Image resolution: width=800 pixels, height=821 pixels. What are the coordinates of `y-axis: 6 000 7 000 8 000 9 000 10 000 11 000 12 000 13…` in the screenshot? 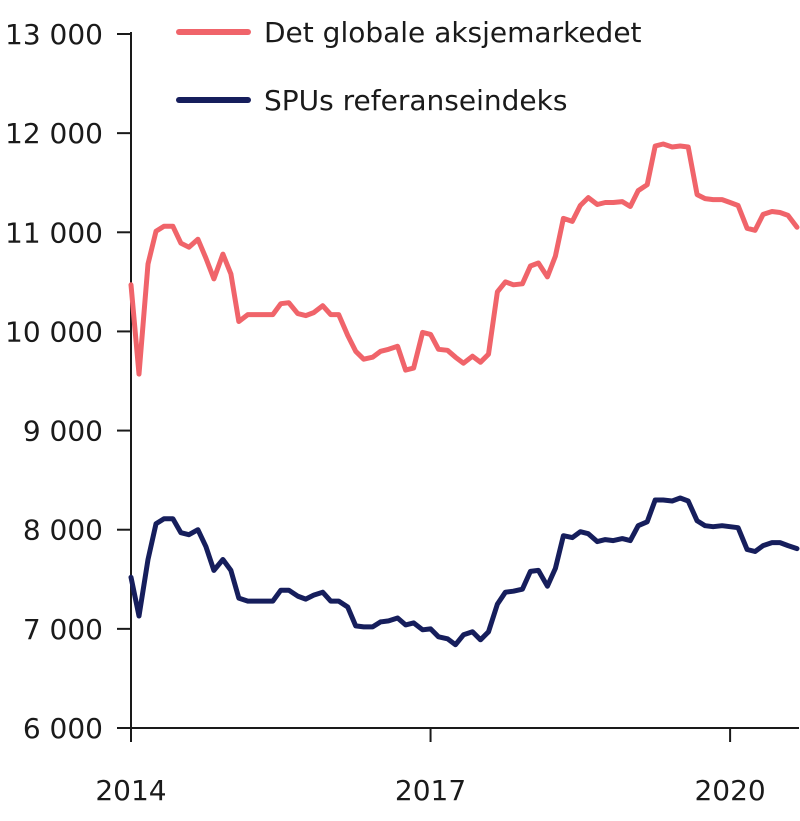 It's located at (68, 381).